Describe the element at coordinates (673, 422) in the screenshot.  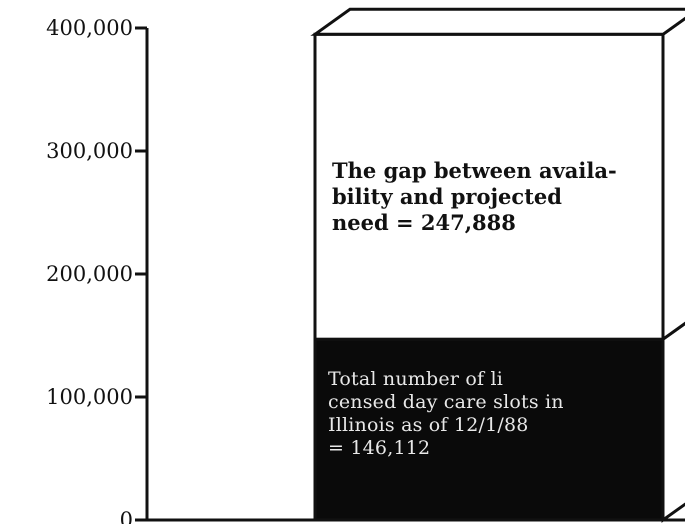
I see `bar-available-side` at that location.